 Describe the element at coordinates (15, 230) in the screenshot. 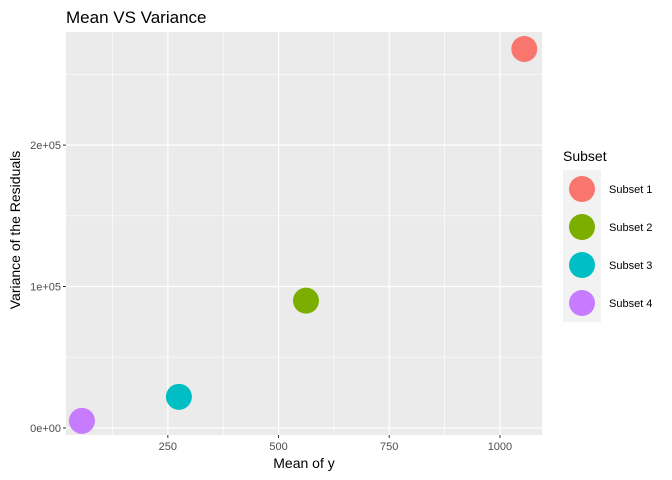

I see `y-axis-title: Variance of the Residuals` at that location.